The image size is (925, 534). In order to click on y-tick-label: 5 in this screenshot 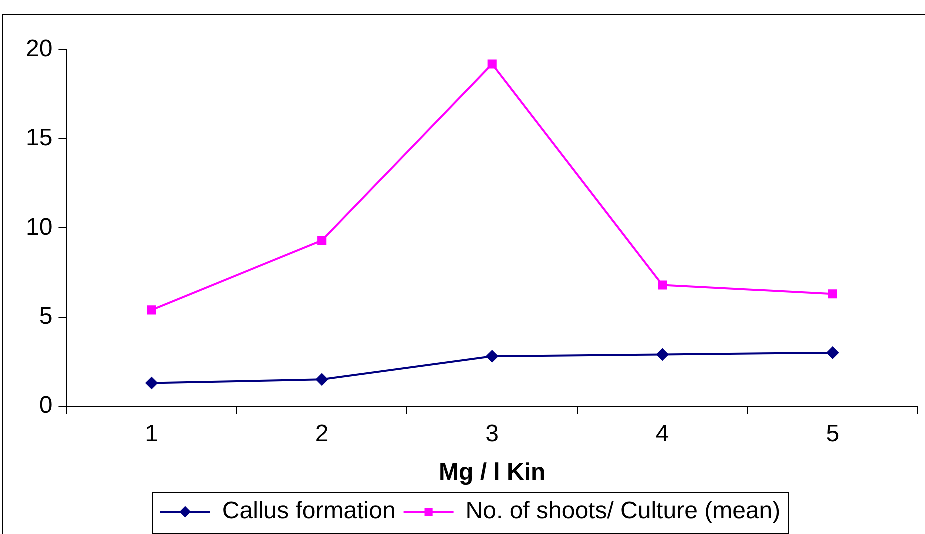, I will do `click(46, 316)`.